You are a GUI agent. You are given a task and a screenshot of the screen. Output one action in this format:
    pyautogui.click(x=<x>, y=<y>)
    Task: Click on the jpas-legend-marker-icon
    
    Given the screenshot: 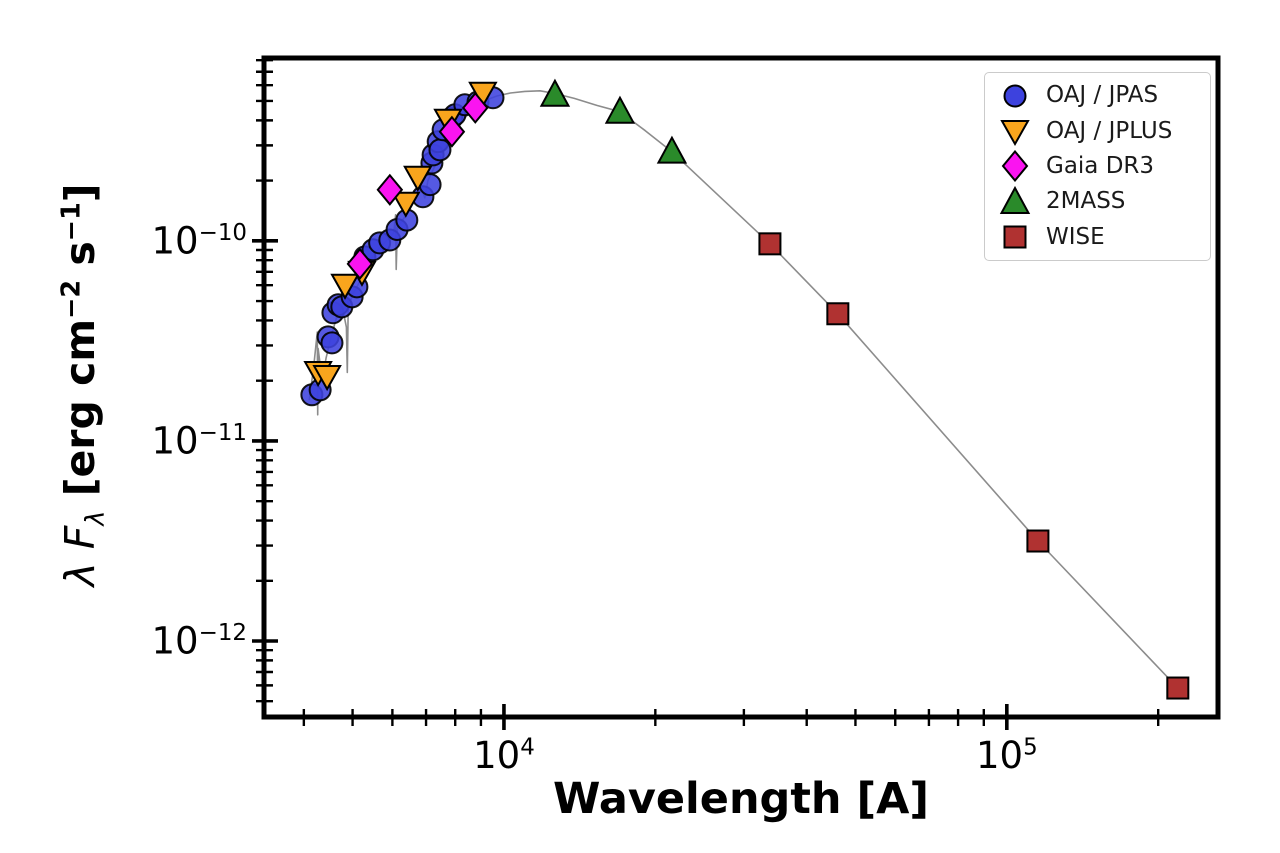 What is the action you would take?
    pyautogui.click(x=1015, y=96)
    